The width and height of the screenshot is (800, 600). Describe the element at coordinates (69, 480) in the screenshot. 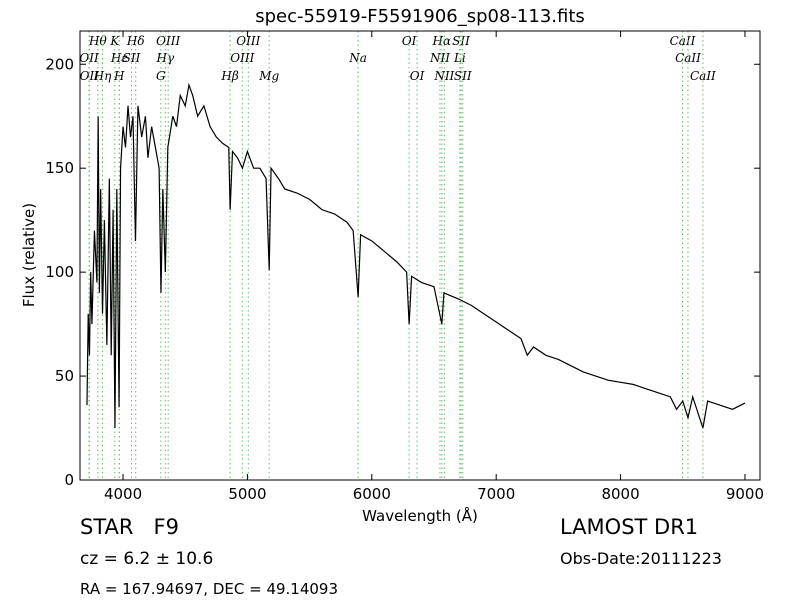

I see `y-tick-label: 0` at that location.